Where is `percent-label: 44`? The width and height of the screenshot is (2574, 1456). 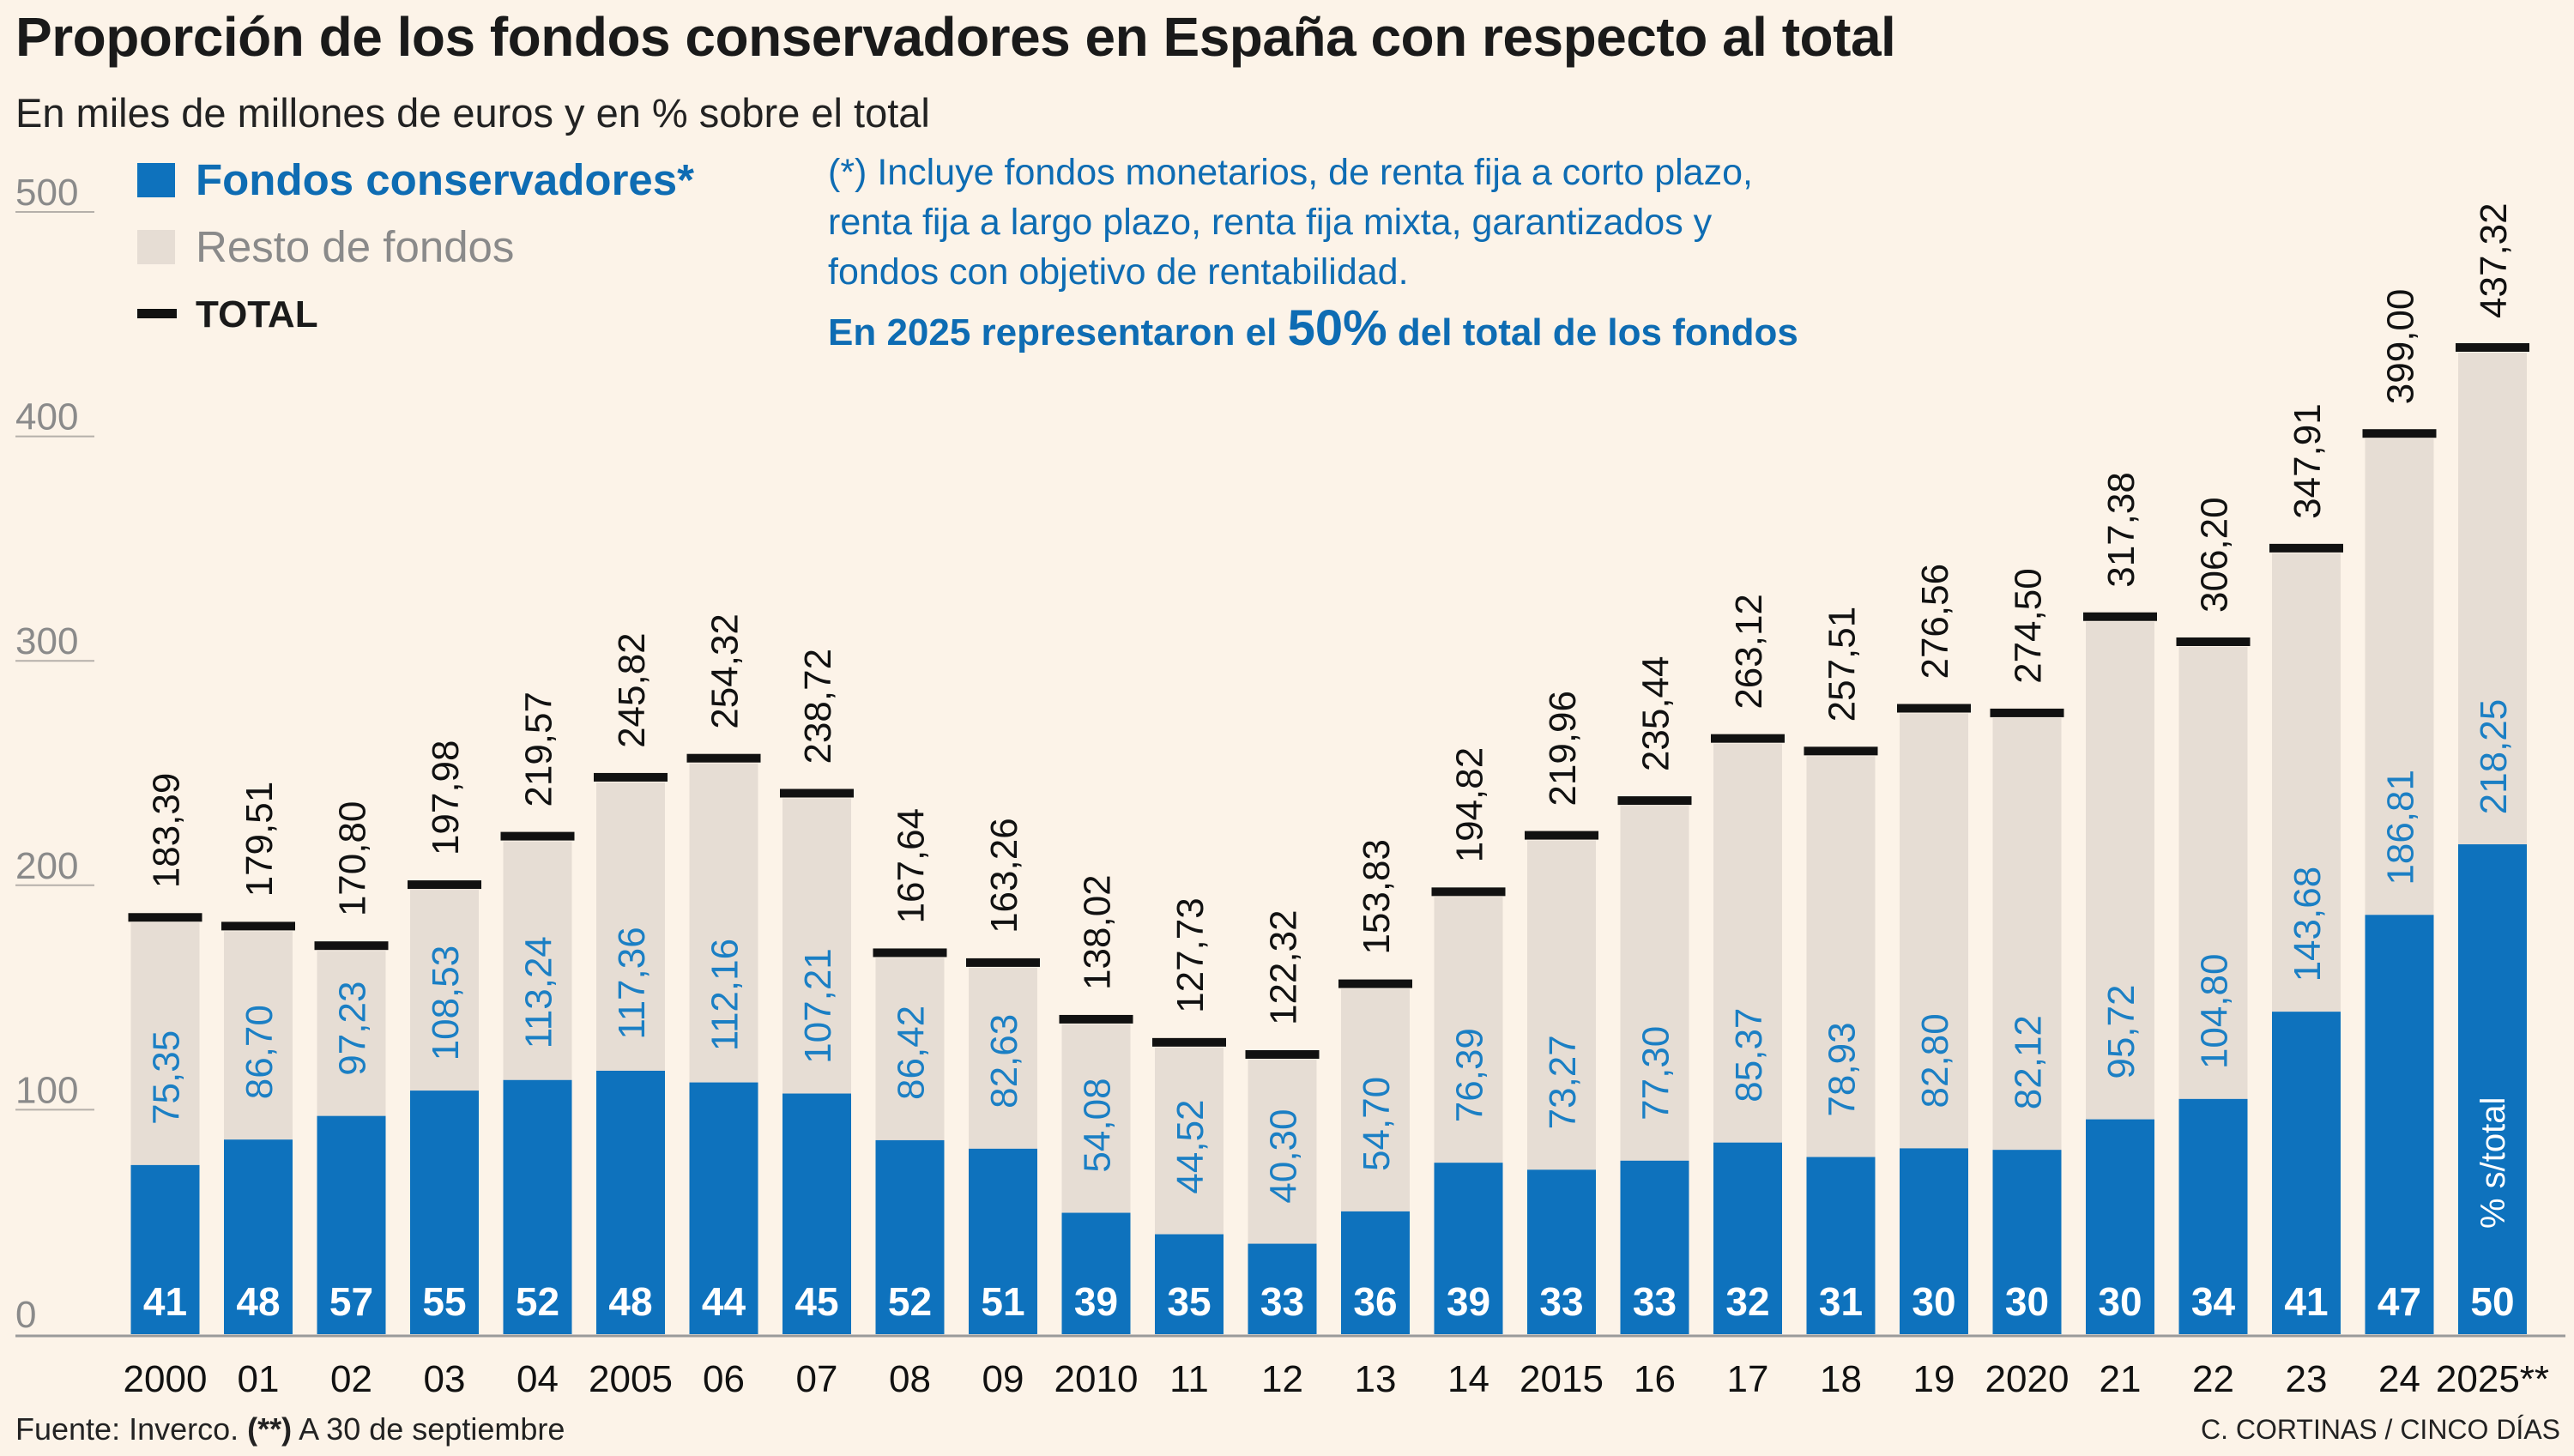
percent-label: 44 is located at coordinates (724, 1301).